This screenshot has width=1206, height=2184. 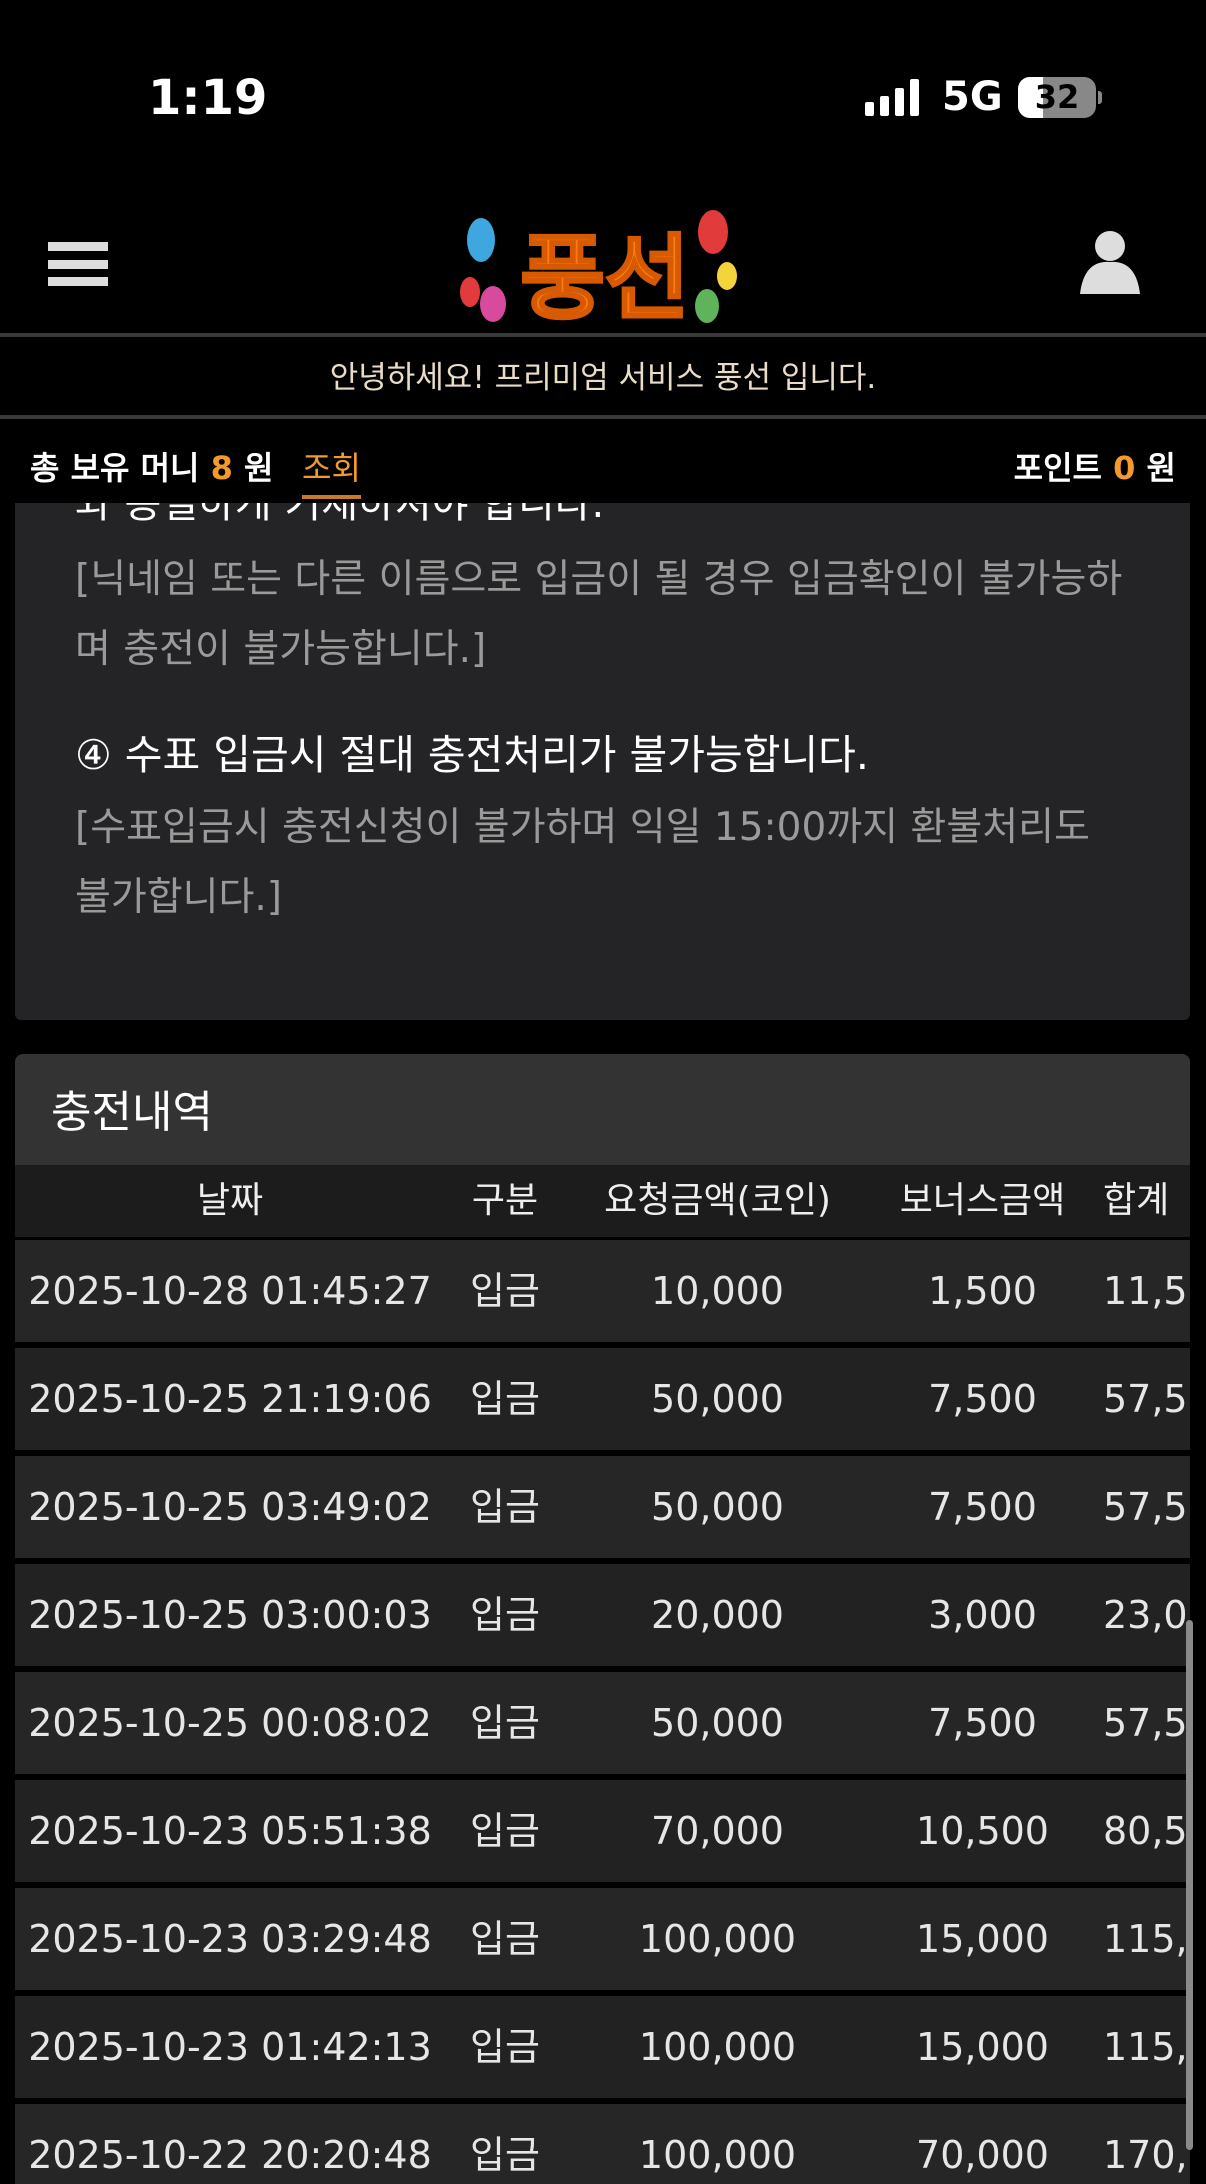 What do you see at coordinates (717, 1291) in the screenshot?
I see `table-cell: 10,000` at bounding box center [717, 1291].